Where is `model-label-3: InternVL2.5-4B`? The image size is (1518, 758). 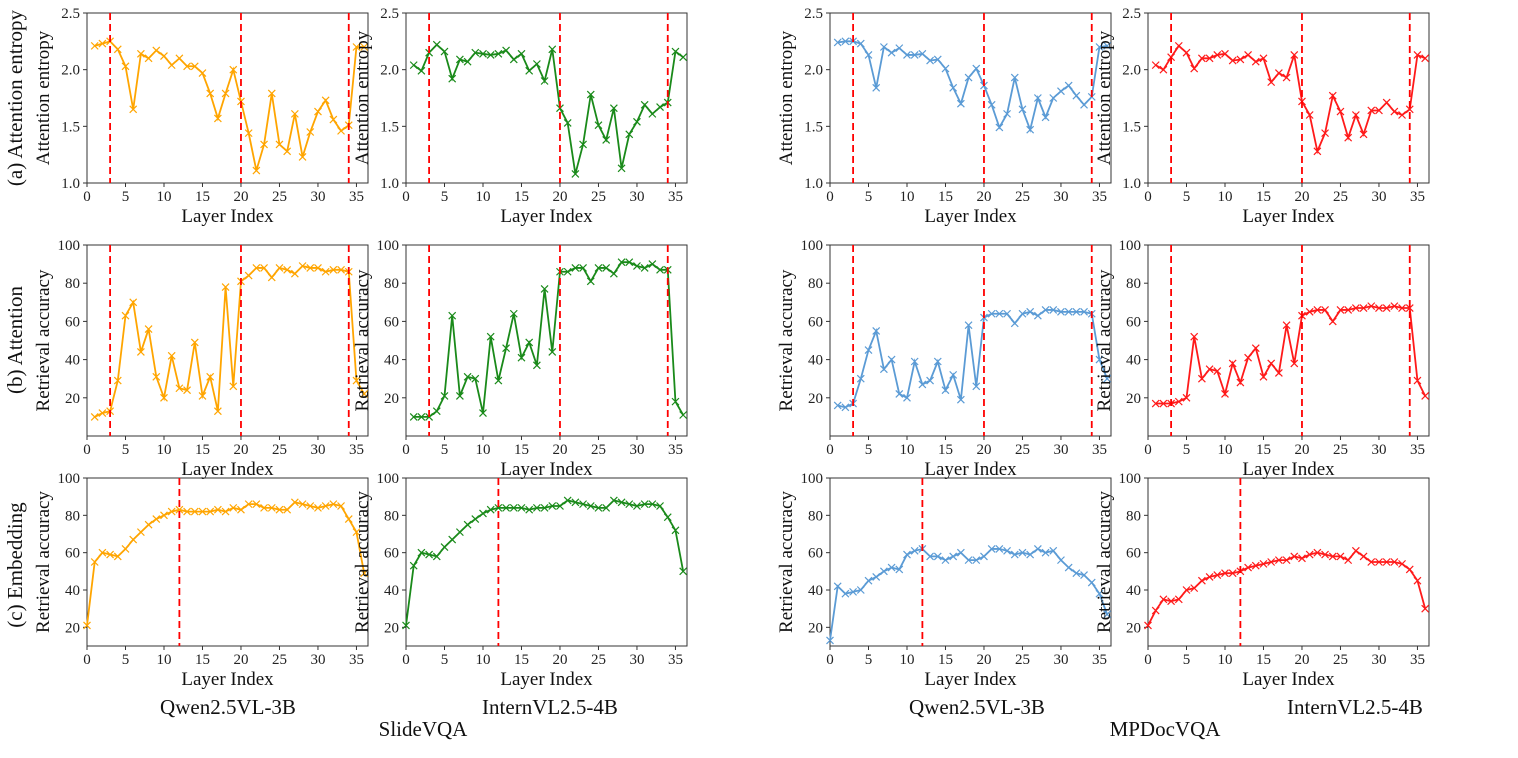
model-label-3: InternVL2.5-4B is located at coordinates (1355, 707).